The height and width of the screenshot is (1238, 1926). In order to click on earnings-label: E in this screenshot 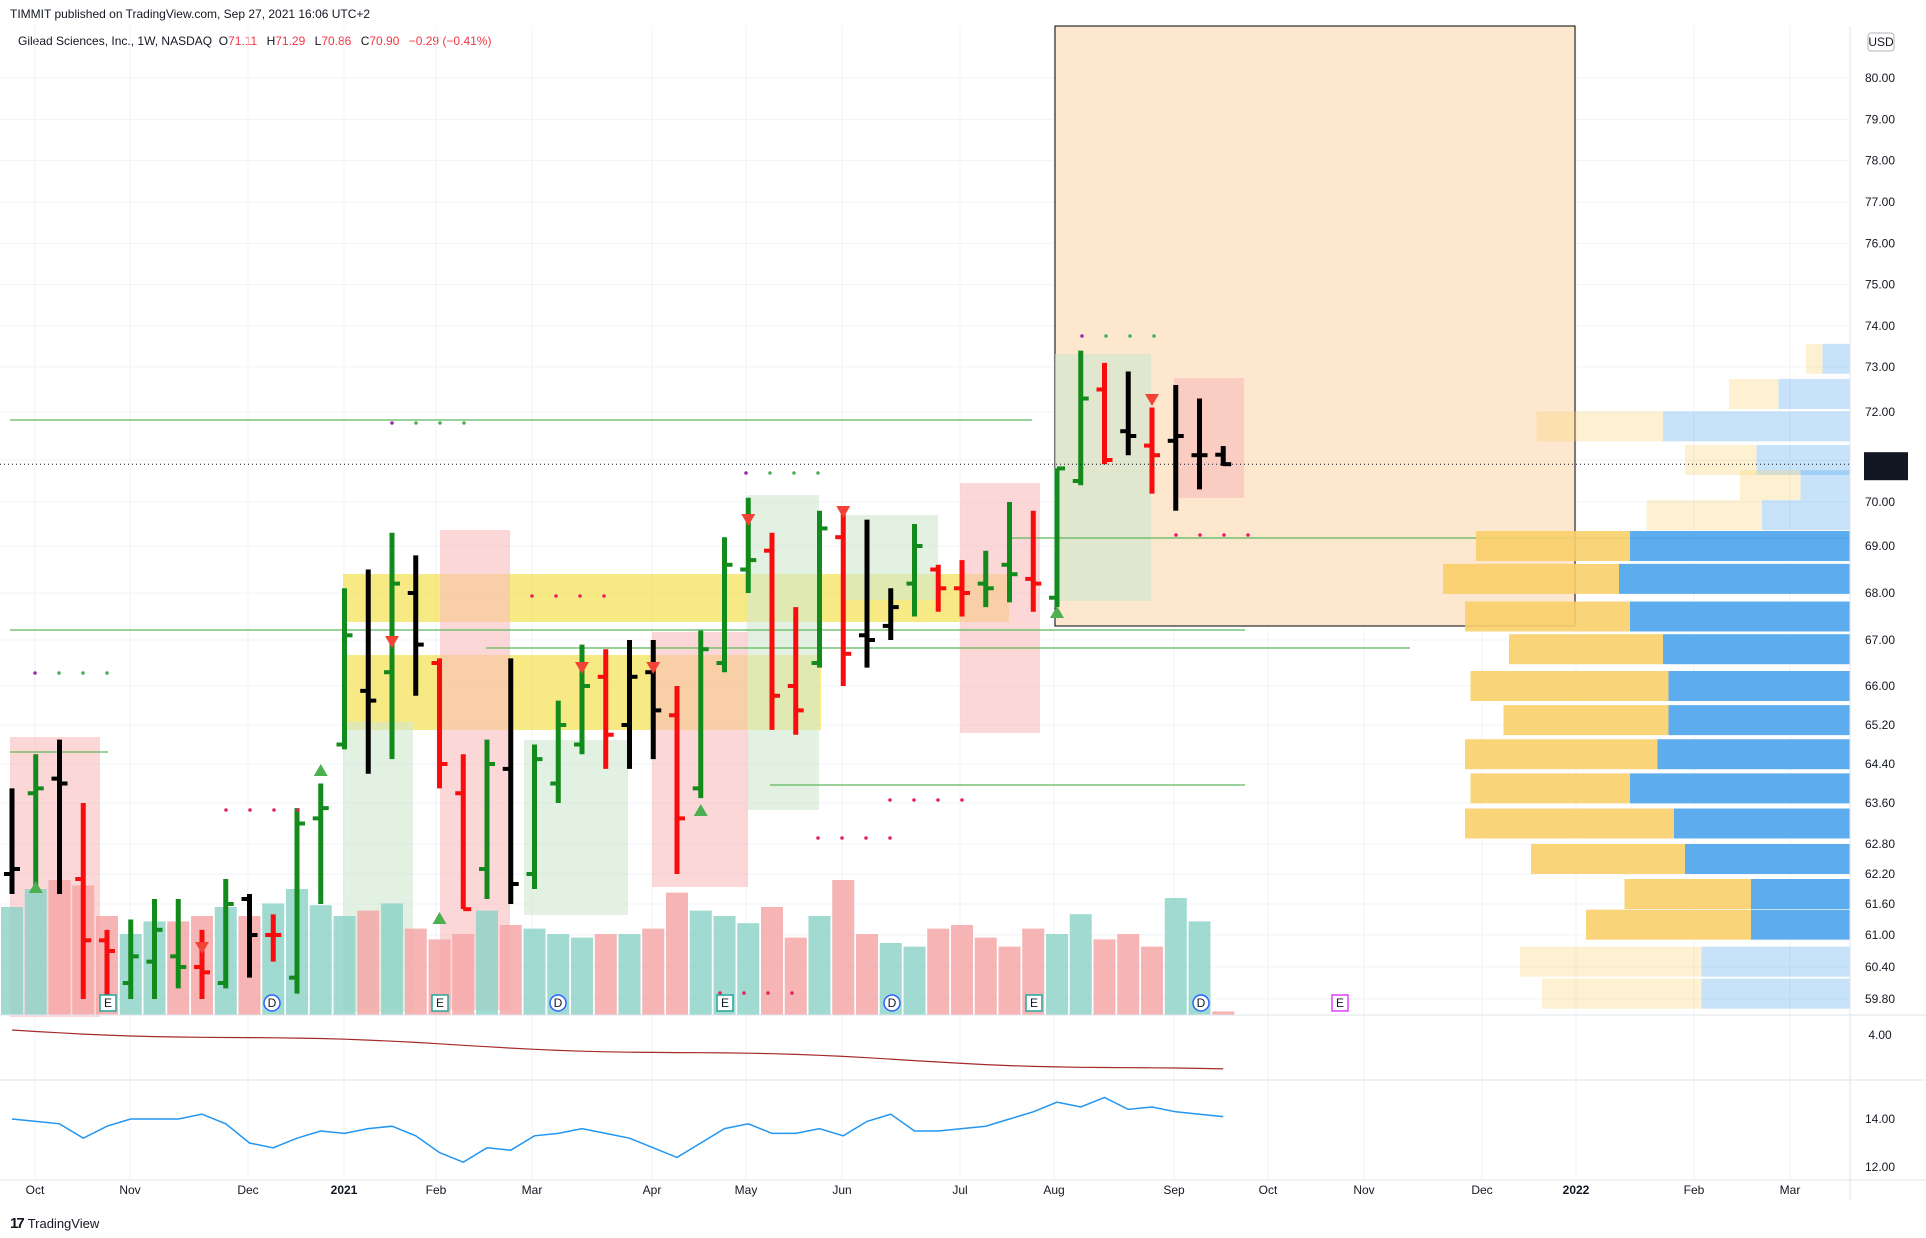, I will do `click(725, 1003)`.